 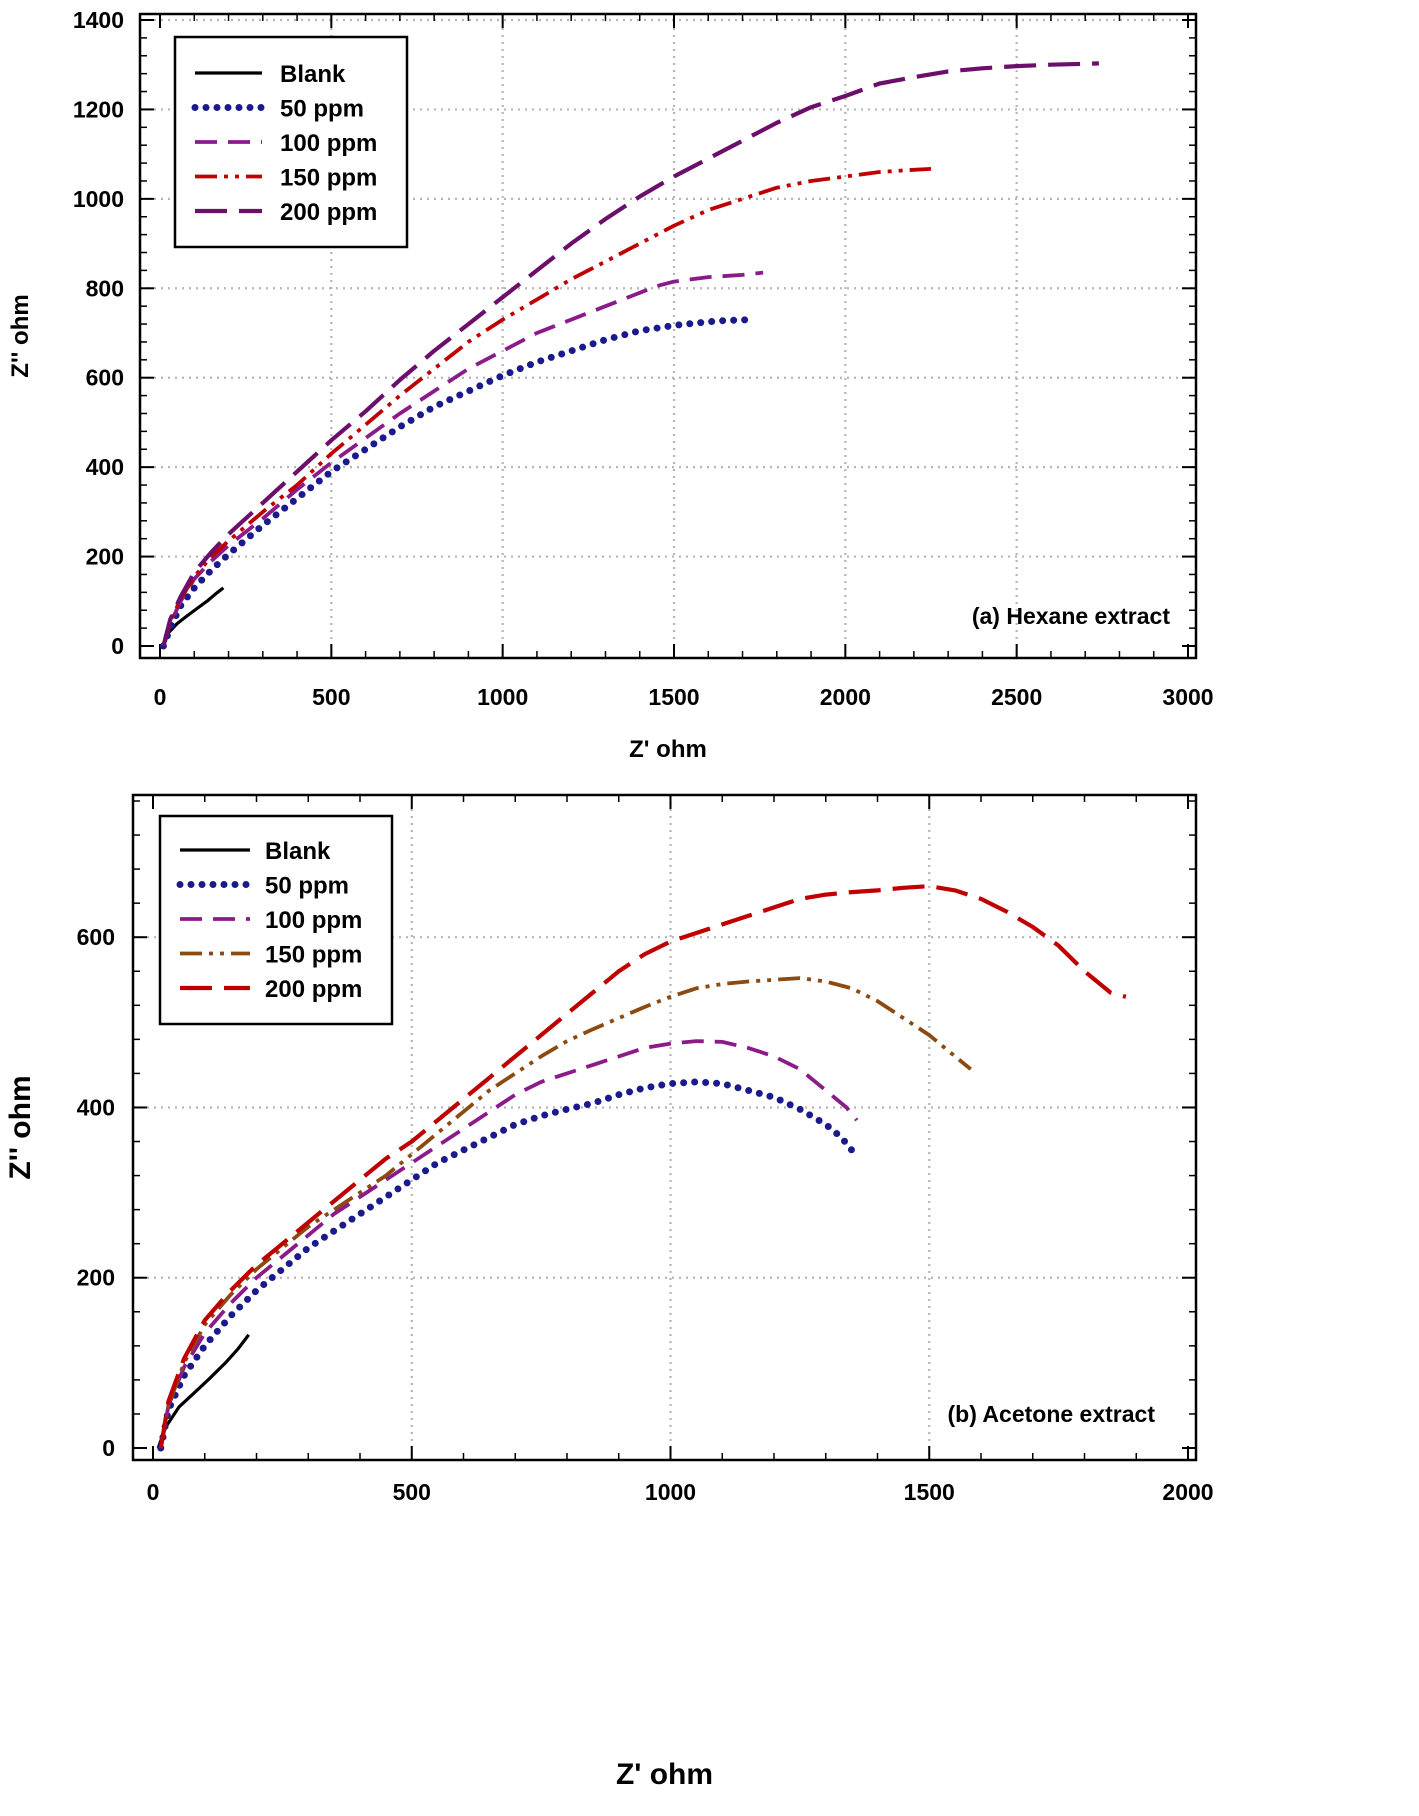 What do you see at coordinates (98, 109) in the screenshot?
I see `y-tick-label: 1200` at bounding box center [98, 109].